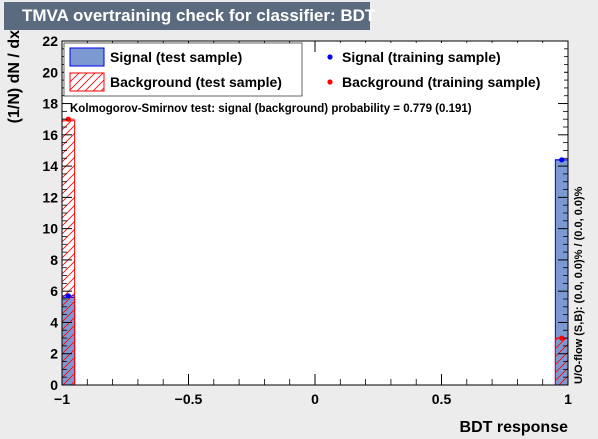 The height and width of the screenshot is (439, 598). Describe the element at coordinates (87, 82) in the screenshot. I see `legend-swatch-background-test` at that location.